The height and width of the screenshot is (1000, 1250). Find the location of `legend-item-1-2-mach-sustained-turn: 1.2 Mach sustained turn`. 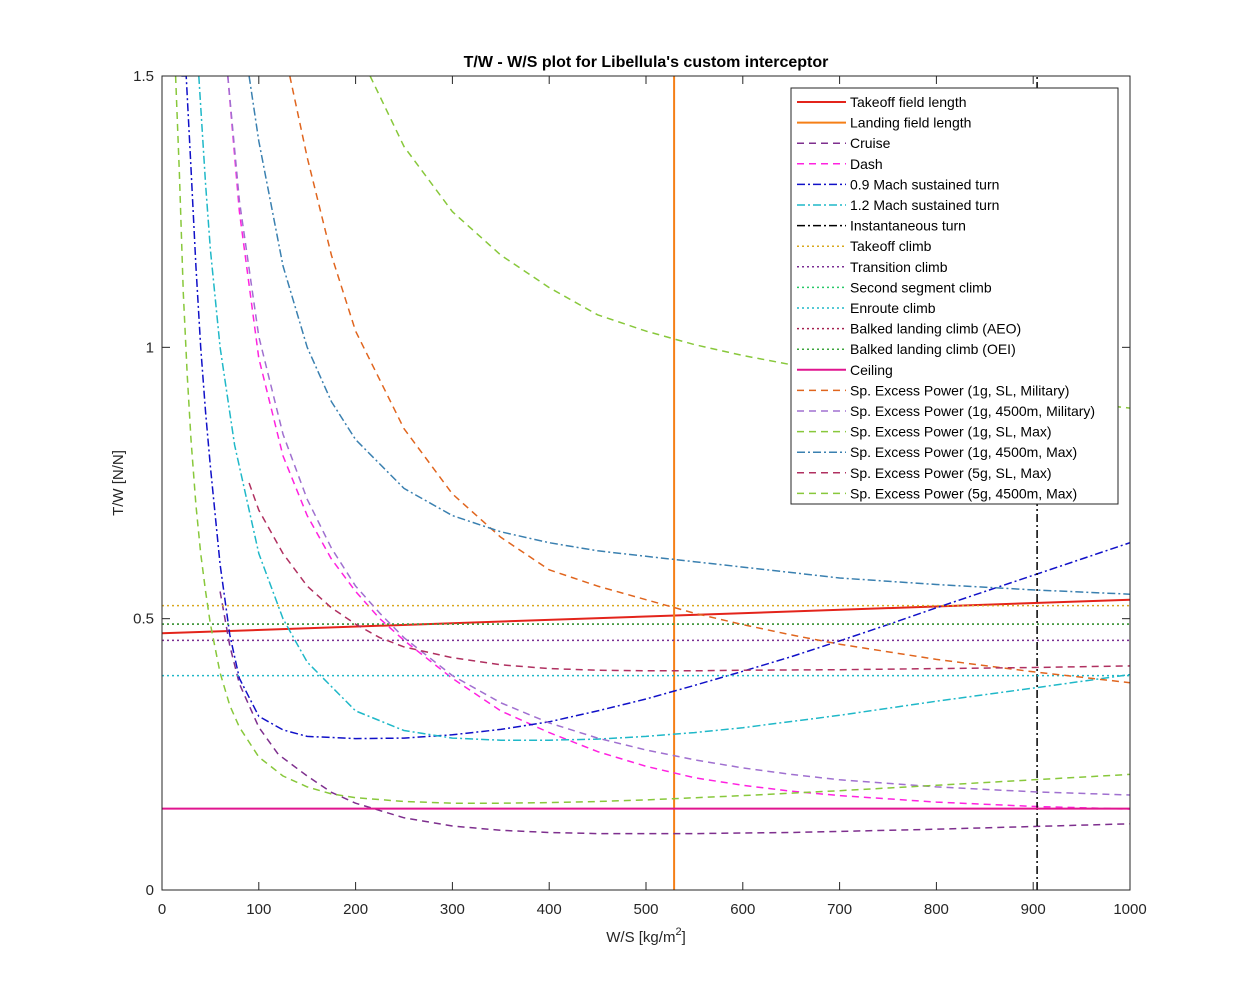

legend-item-1-2-mach-sustained-turn: 1.2 Mach sustained turn is located at coordinates (898, 205).